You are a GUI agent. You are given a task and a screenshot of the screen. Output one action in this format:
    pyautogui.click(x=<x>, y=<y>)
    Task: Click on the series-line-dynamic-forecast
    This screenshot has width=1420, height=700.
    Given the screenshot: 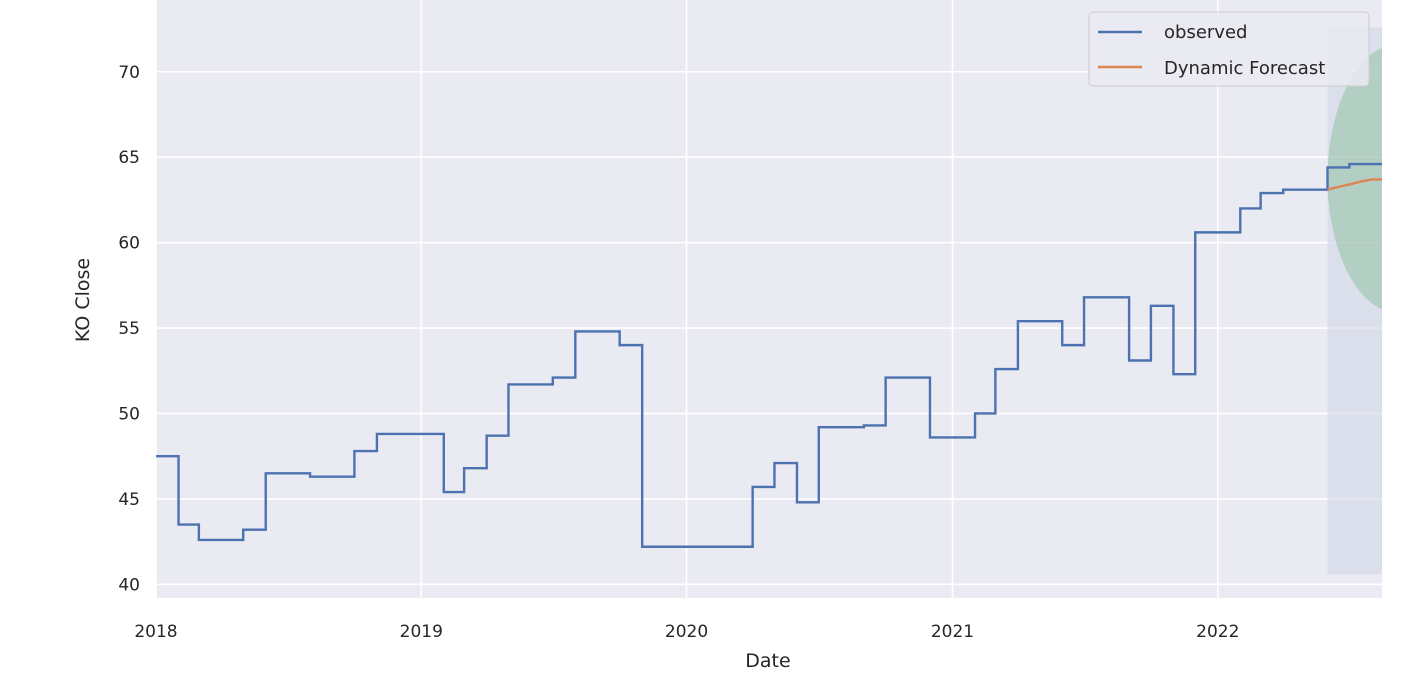 What is the action you would take?
    pyautogui.click(x=1354, y=184)
    